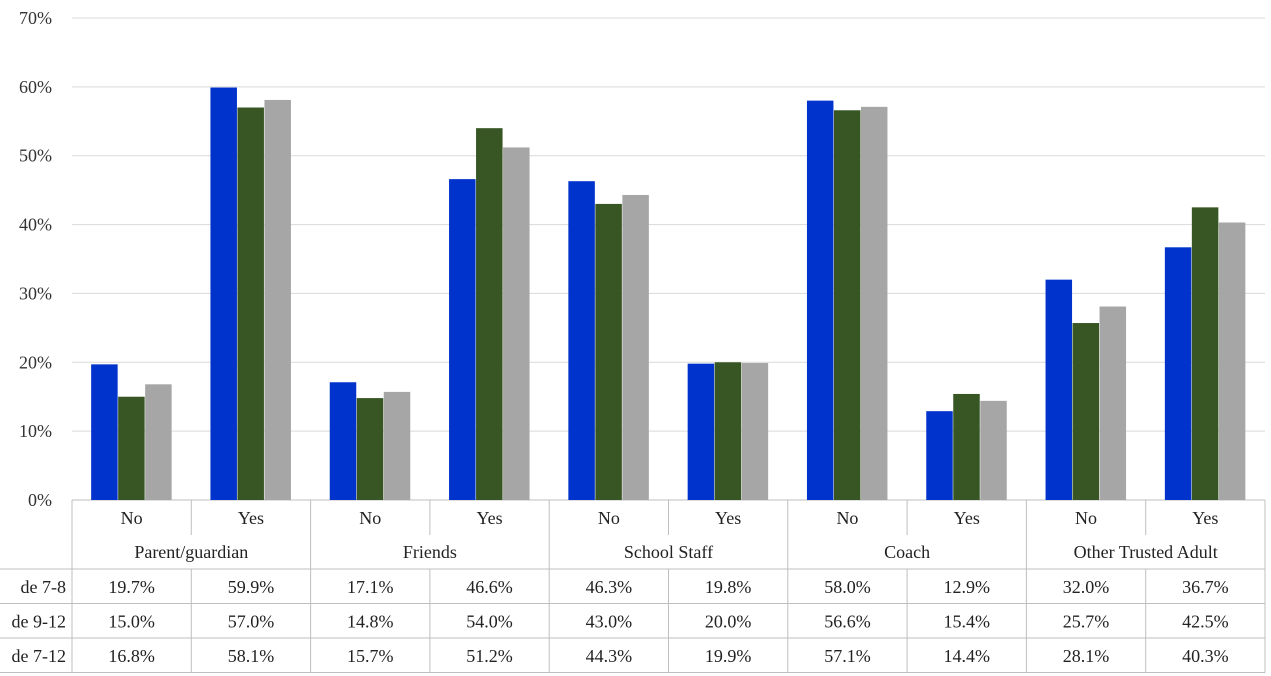  Describe the element at coordinates (728, 587) in the screenshot. I see `data-label: 19.8%` at that location.